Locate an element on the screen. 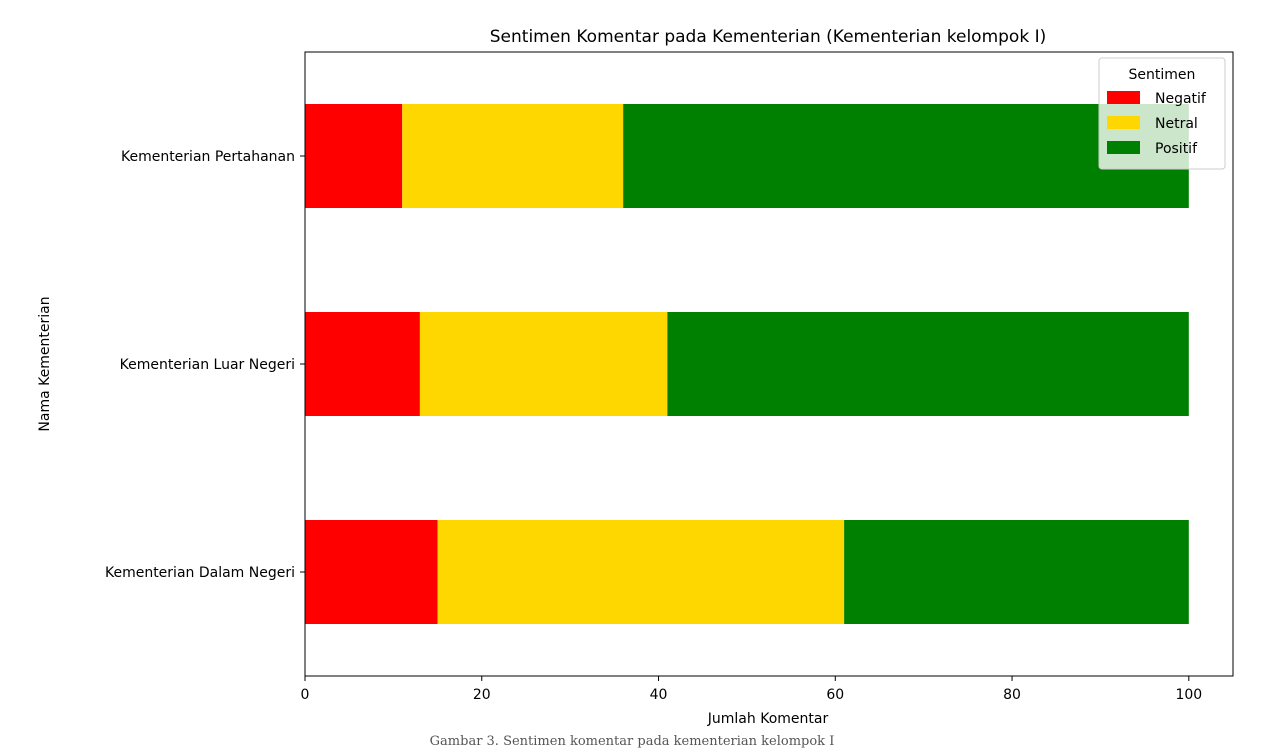  x-tick-label: 100 is located at coordinates (1188, 695).